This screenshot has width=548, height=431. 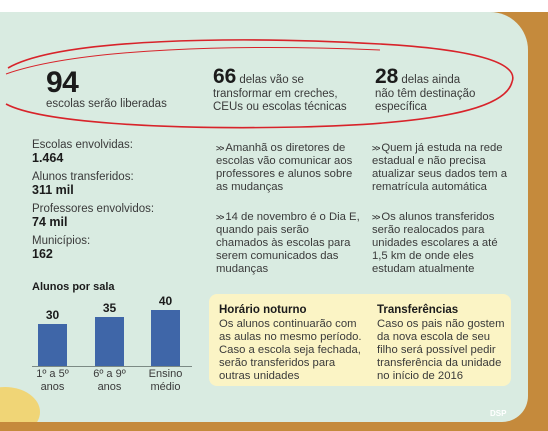 I want to click on box-line: transferência da unidade, so click(x=439, y=363).